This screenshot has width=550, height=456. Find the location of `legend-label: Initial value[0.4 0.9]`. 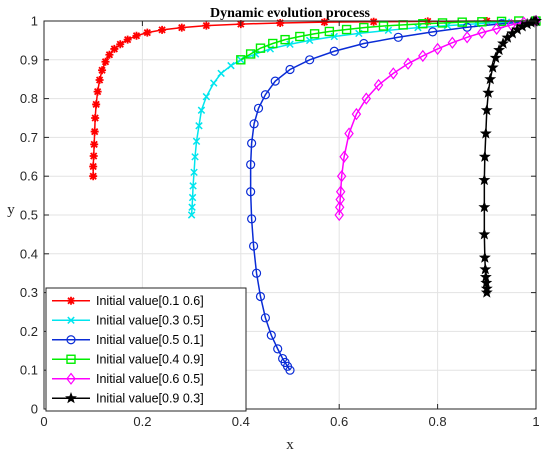

legend-label: Initial value[0.4 0.9] is located at coordinates (150, 360).